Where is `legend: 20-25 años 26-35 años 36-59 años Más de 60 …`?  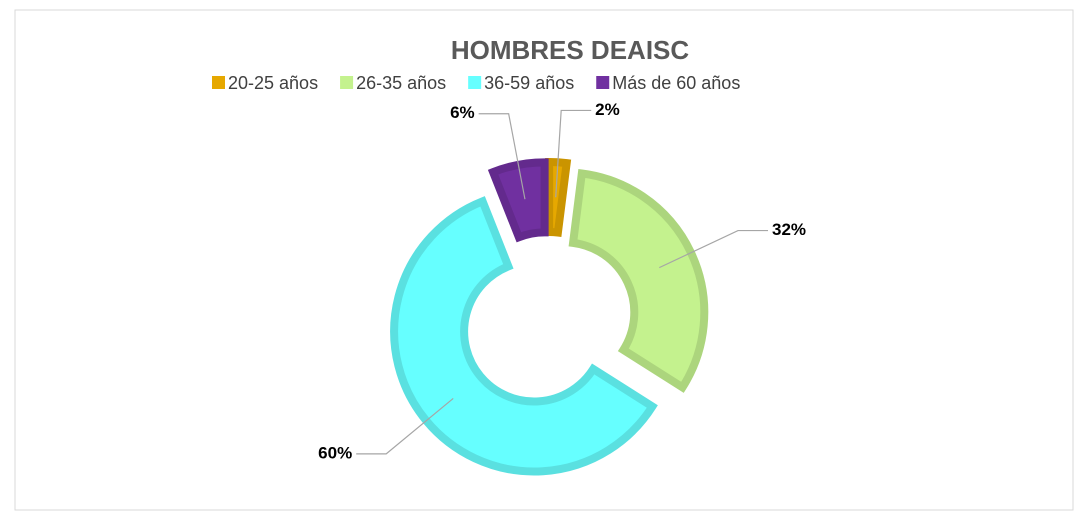
legend: 20-25 años 26-35 años 36-59 años Más de 60 … is located at coordinates (476, 83).